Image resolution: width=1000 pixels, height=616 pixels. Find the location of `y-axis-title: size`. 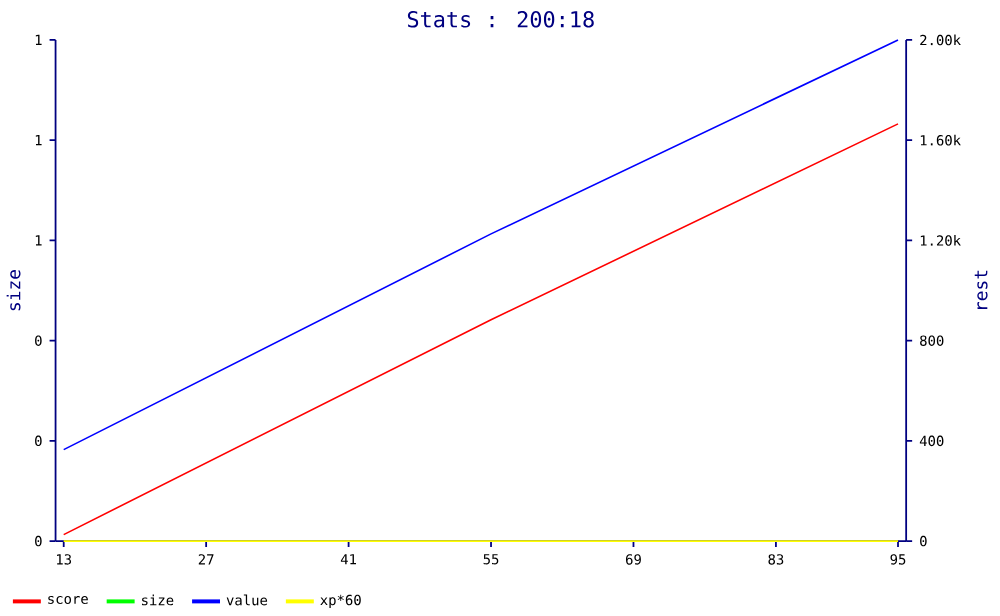

y-axis-title: size is located at coordinates (13, 290).